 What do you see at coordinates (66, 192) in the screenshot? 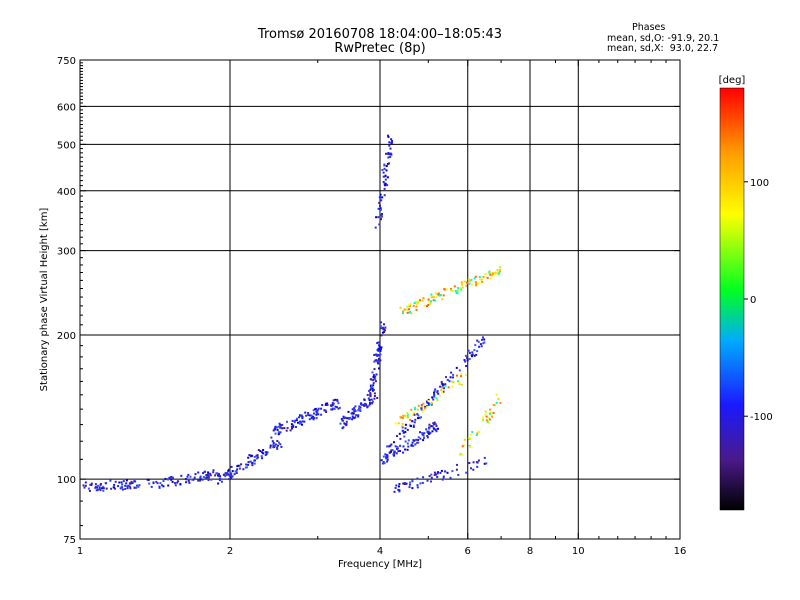
I see `y-tick-label: 400` at bounding box center [66, 192].